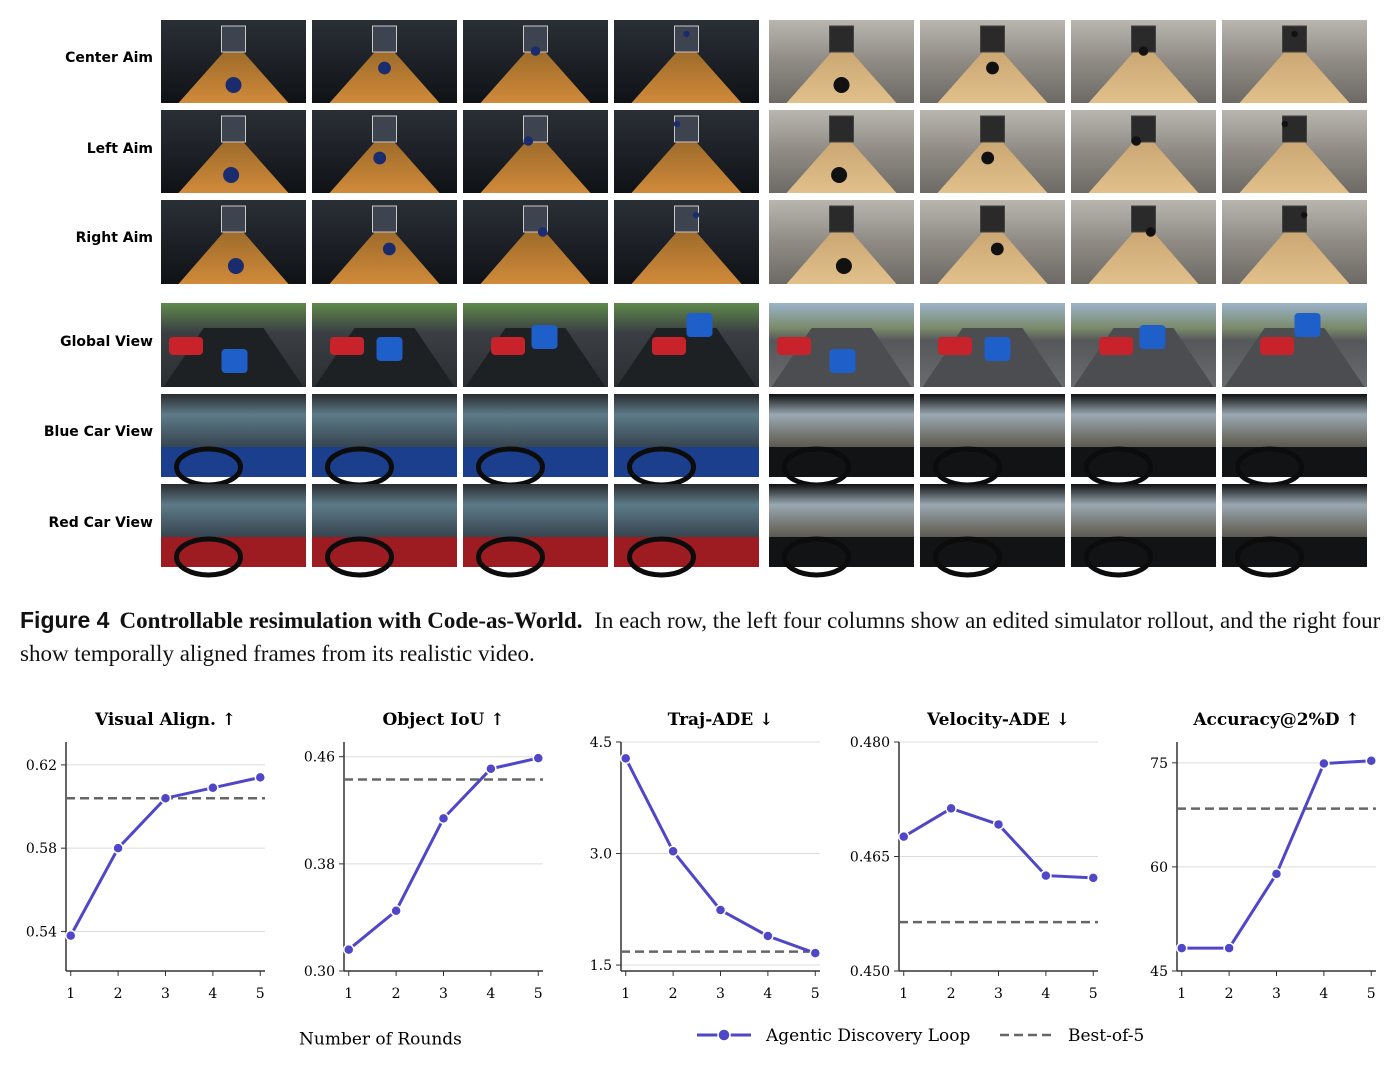 This screenshot has height=1070, width=1400. I want to click on chart-title: Object IoU ↑, so click(443, 720).